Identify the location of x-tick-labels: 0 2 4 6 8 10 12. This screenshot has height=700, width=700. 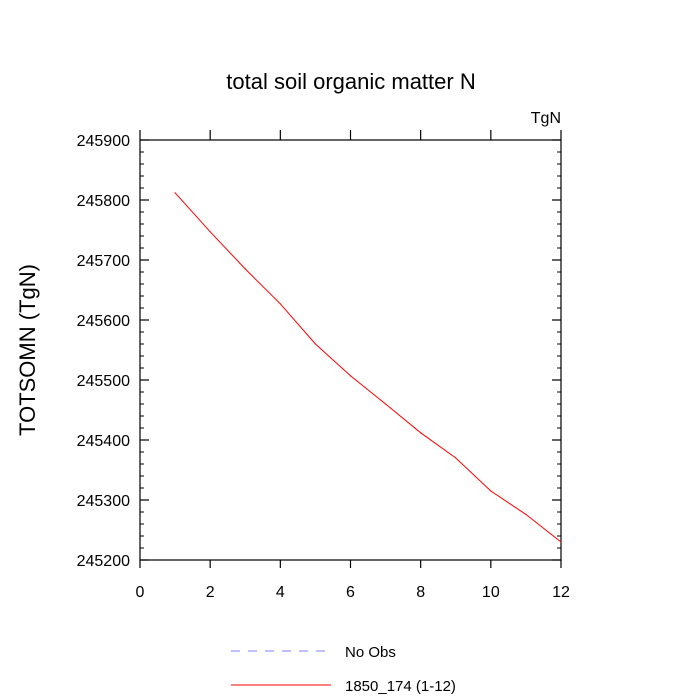
(353, 592).